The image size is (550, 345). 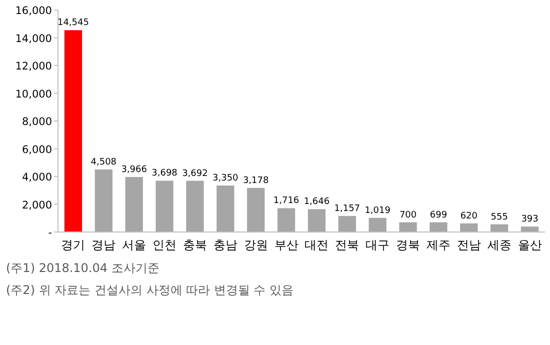 I want to click on data-label: 1,157, so click(x=347, y=209).